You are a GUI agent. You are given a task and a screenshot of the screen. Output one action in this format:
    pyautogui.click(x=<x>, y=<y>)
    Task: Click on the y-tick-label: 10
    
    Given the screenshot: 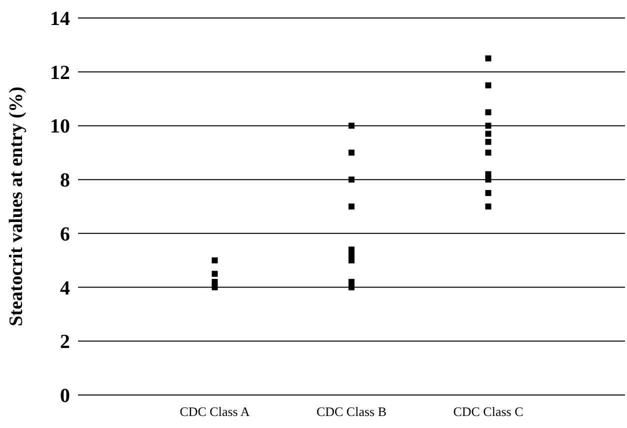 What is the action you would take?
    pyautogui.click(x=60, y=127)
    